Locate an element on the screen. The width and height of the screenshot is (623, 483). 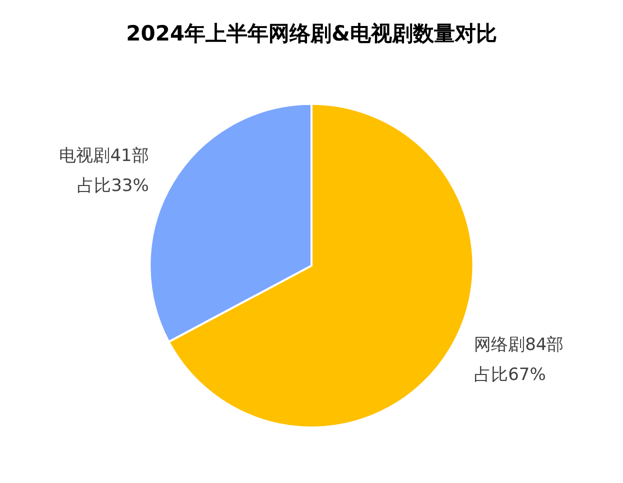
chart-title: 2024年上半年网络剧&电视剧数量对比 is located at coordinates (311, 34).